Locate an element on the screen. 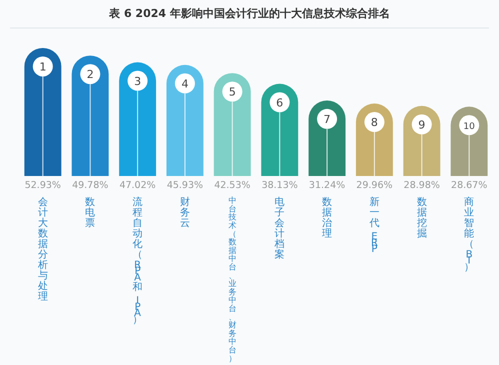  annotation: 1 is located at coordinates (42, 67).